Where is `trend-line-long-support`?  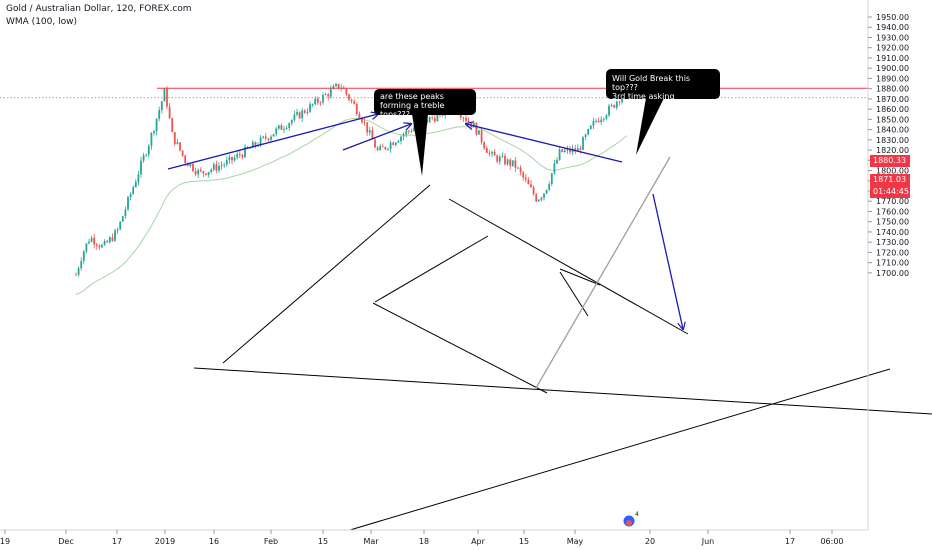 trend-line-long-support is located at coordinates (562, 391).